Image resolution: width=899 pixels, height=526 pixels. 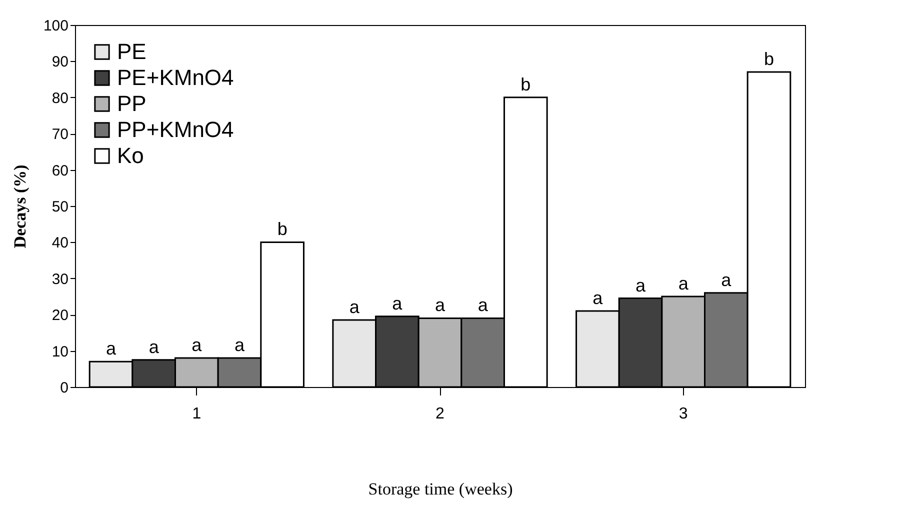 What do you see at coordinates (60, 279) in the screenshot?
I see `y-tick-label: 30` at bounding box center [60, 279].